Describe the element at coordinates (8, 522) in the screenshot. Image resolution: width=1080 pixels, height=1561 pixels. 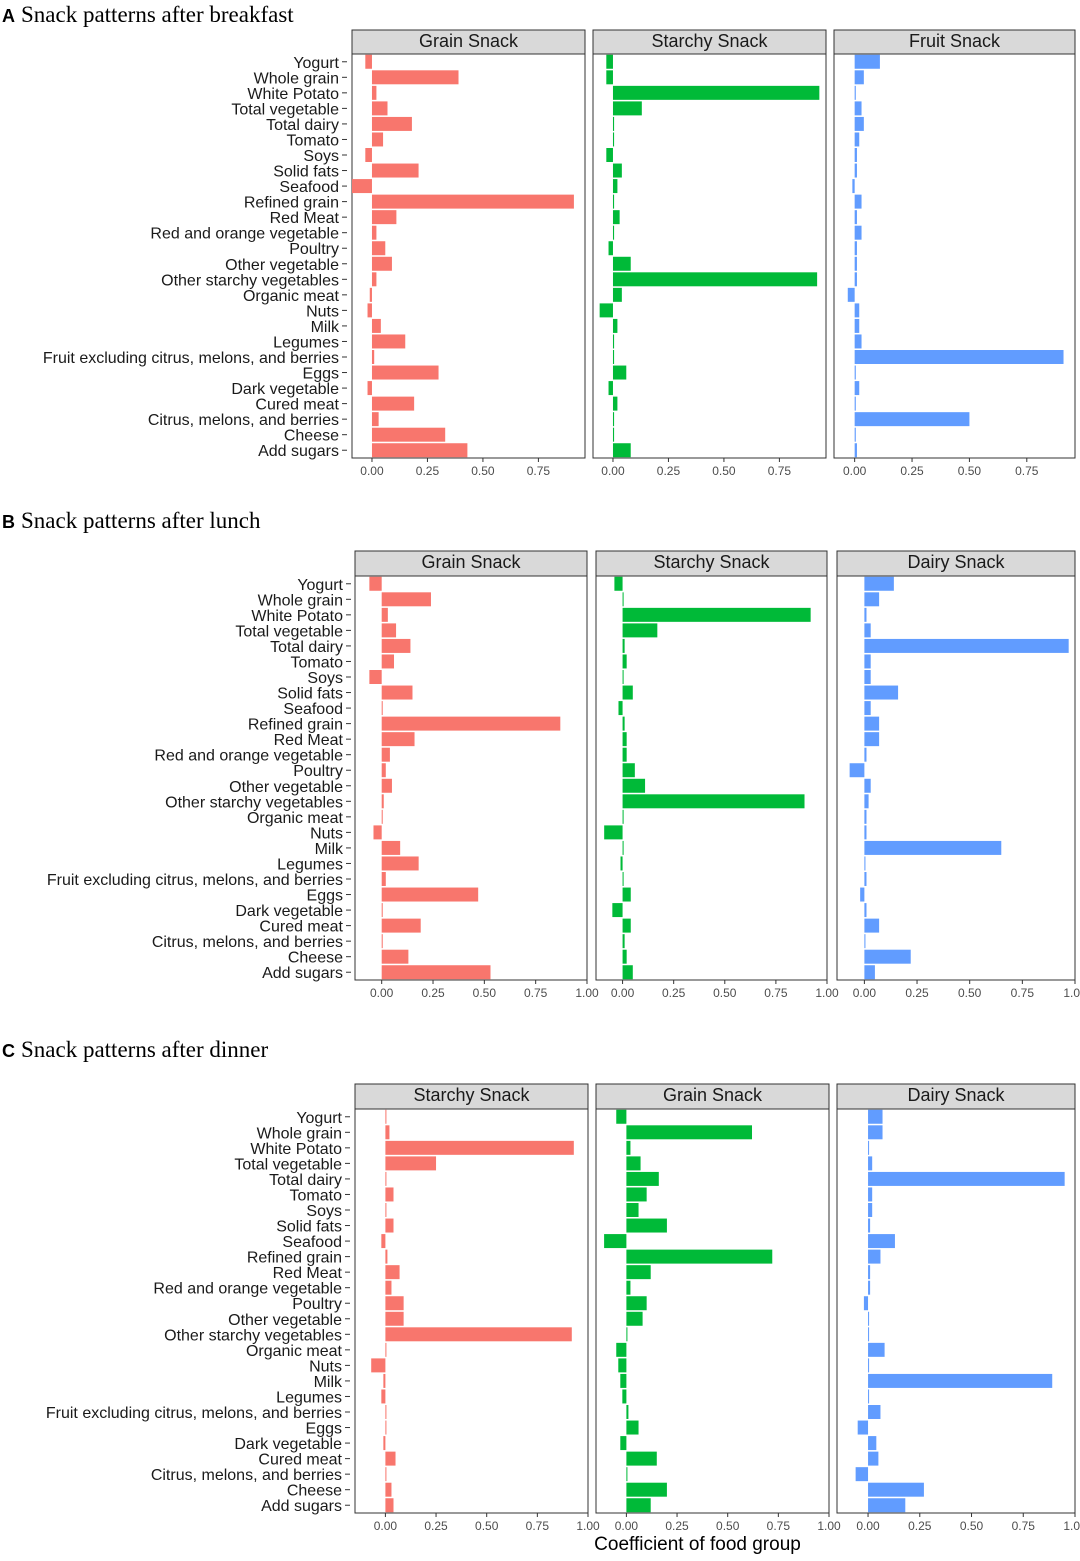
I see `section-letter-b: B` at that location.